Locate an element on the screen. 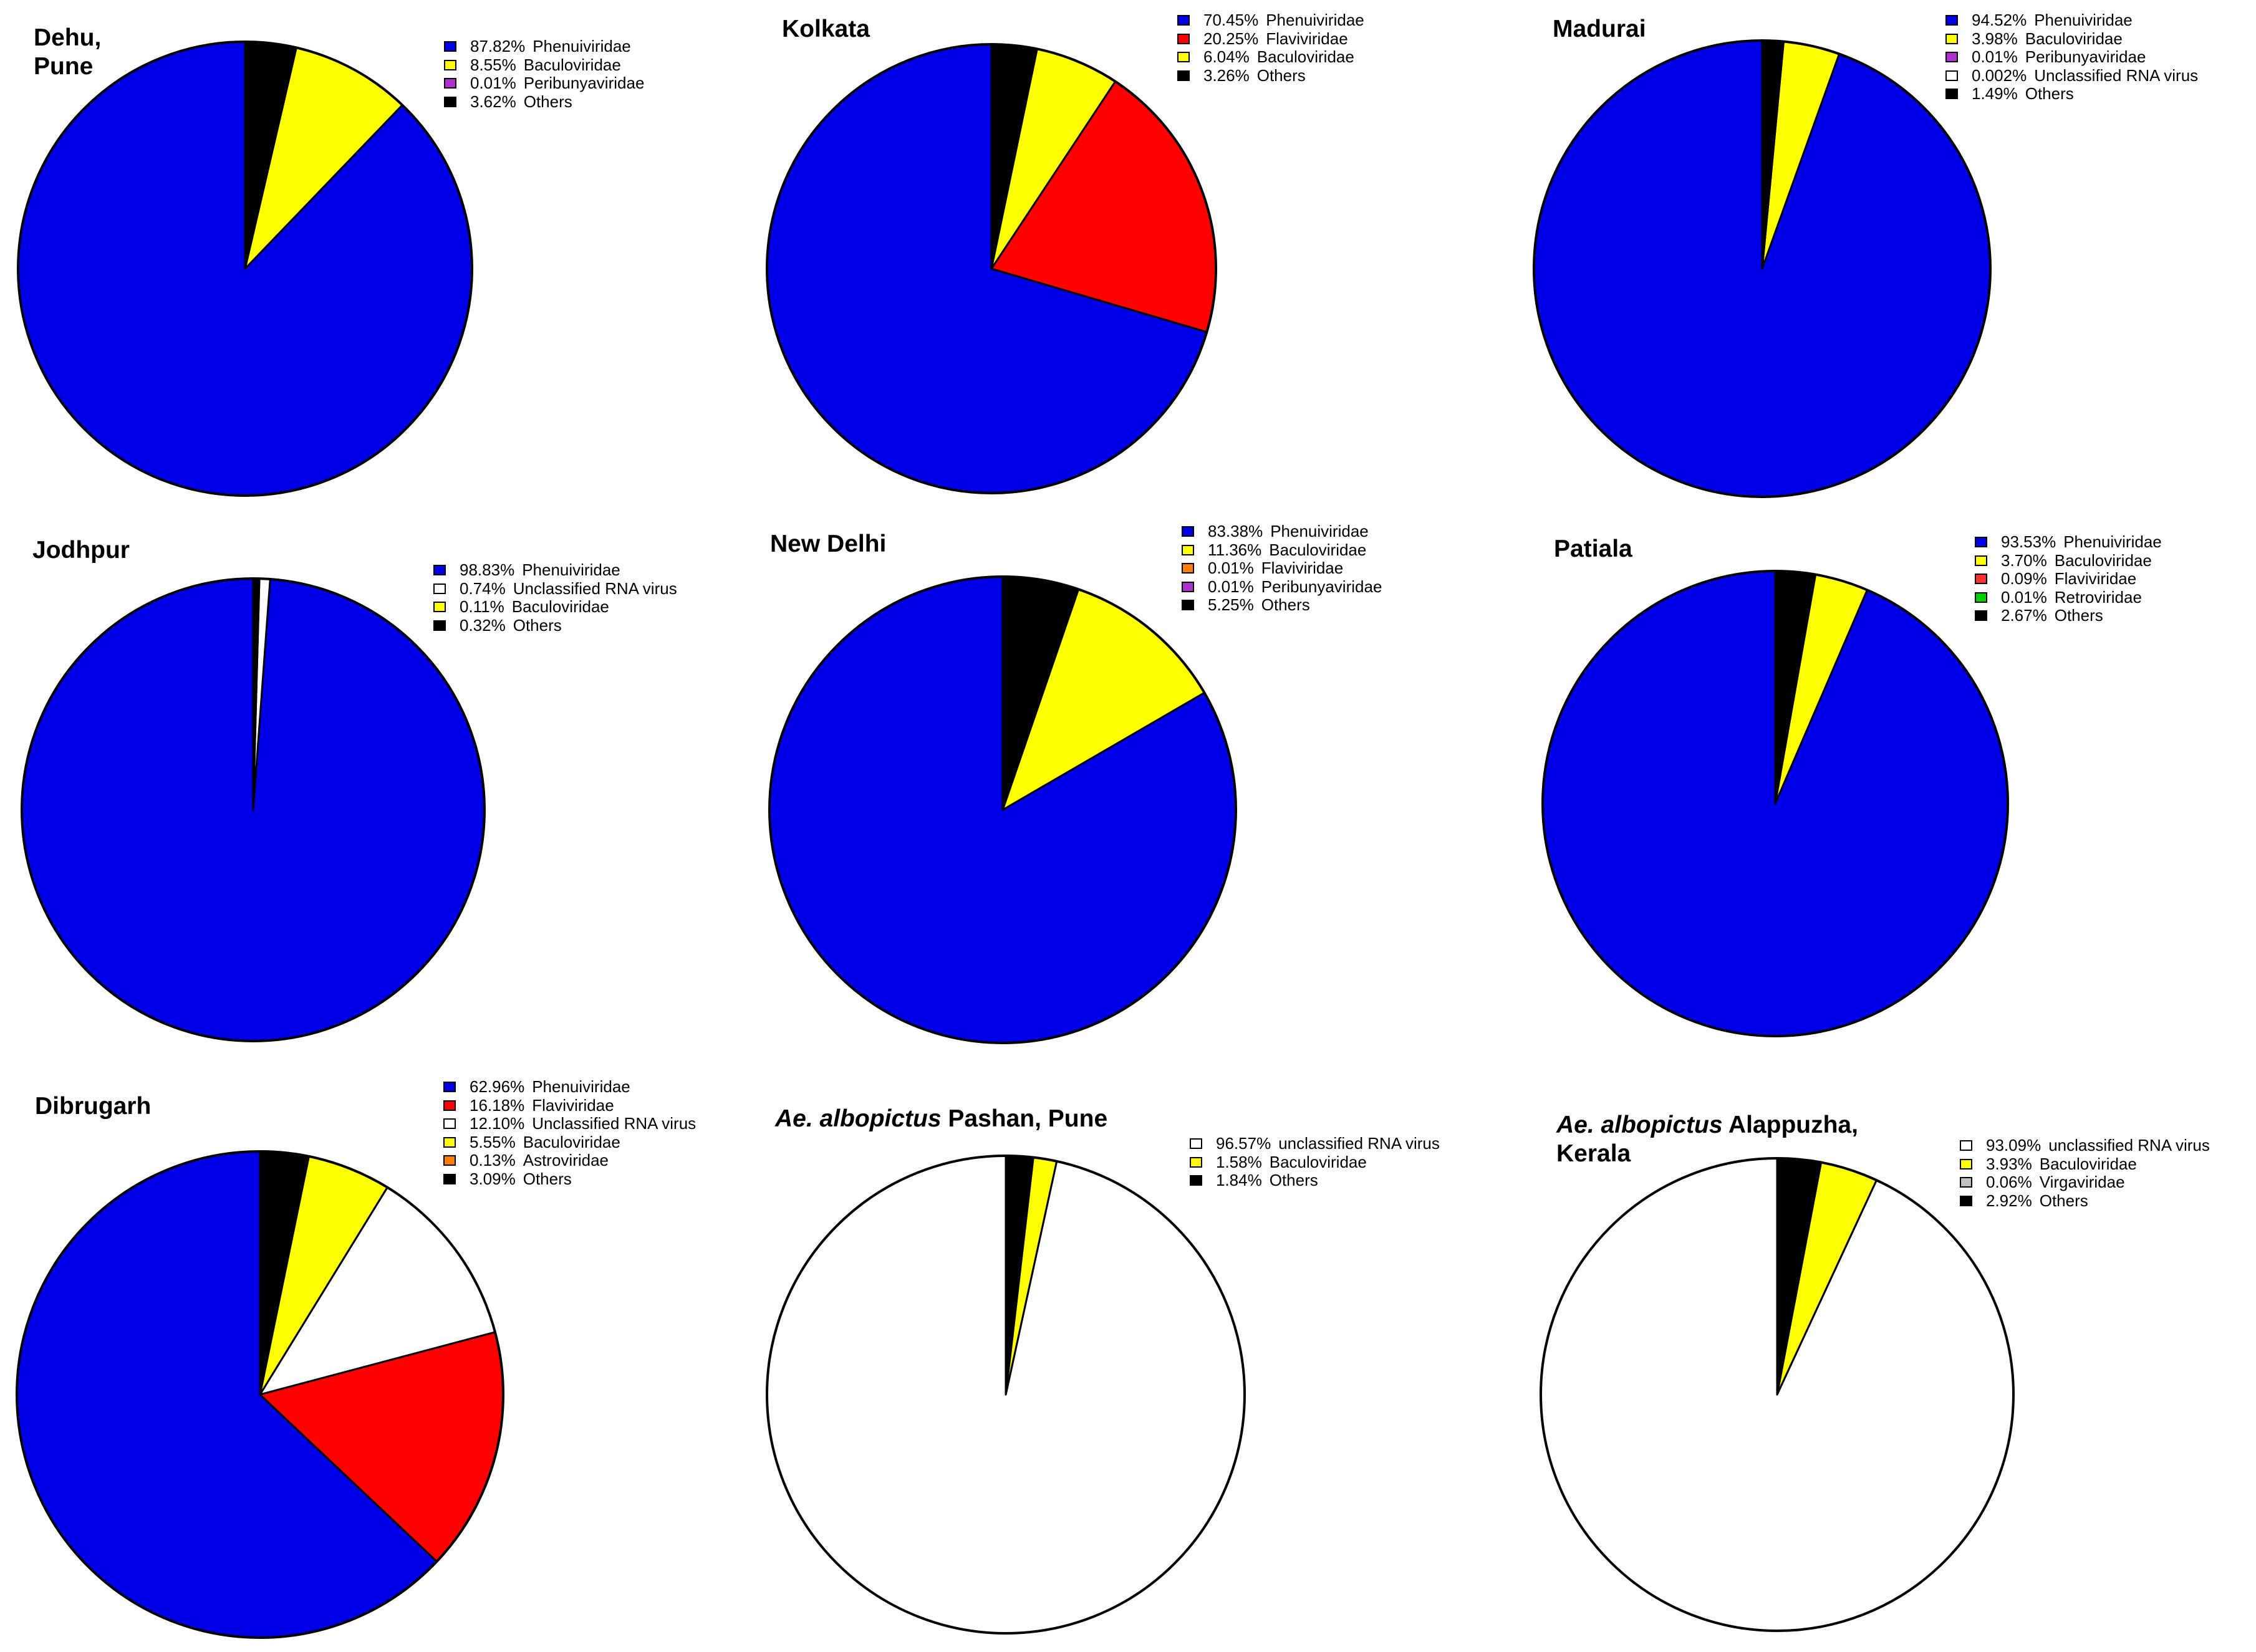 The image size is (2256, 1652). legend-percent: 8.55% is located at coordinates (493, 64).